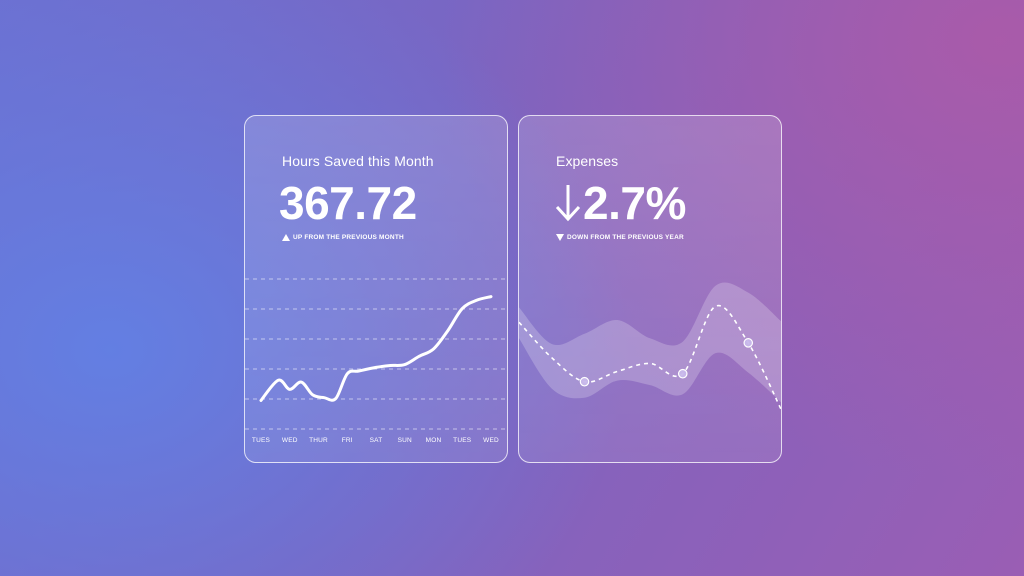 The image size is (1024, 576). I want to click on hours-saved-subtitle: UP FROM THE PREVIOUS MONTH, so click(348, 237).